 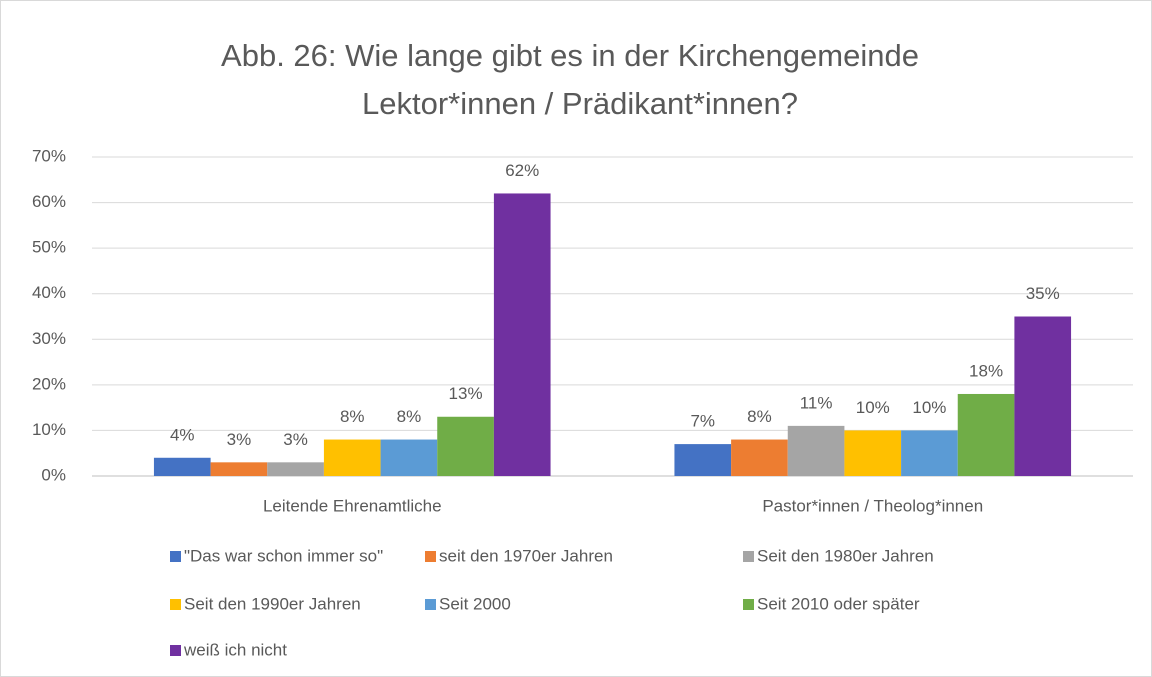 What do you see at coordinates (702, 421) in the screenshot?
I see `value-label: 7%` at bounding box center [702, 421].